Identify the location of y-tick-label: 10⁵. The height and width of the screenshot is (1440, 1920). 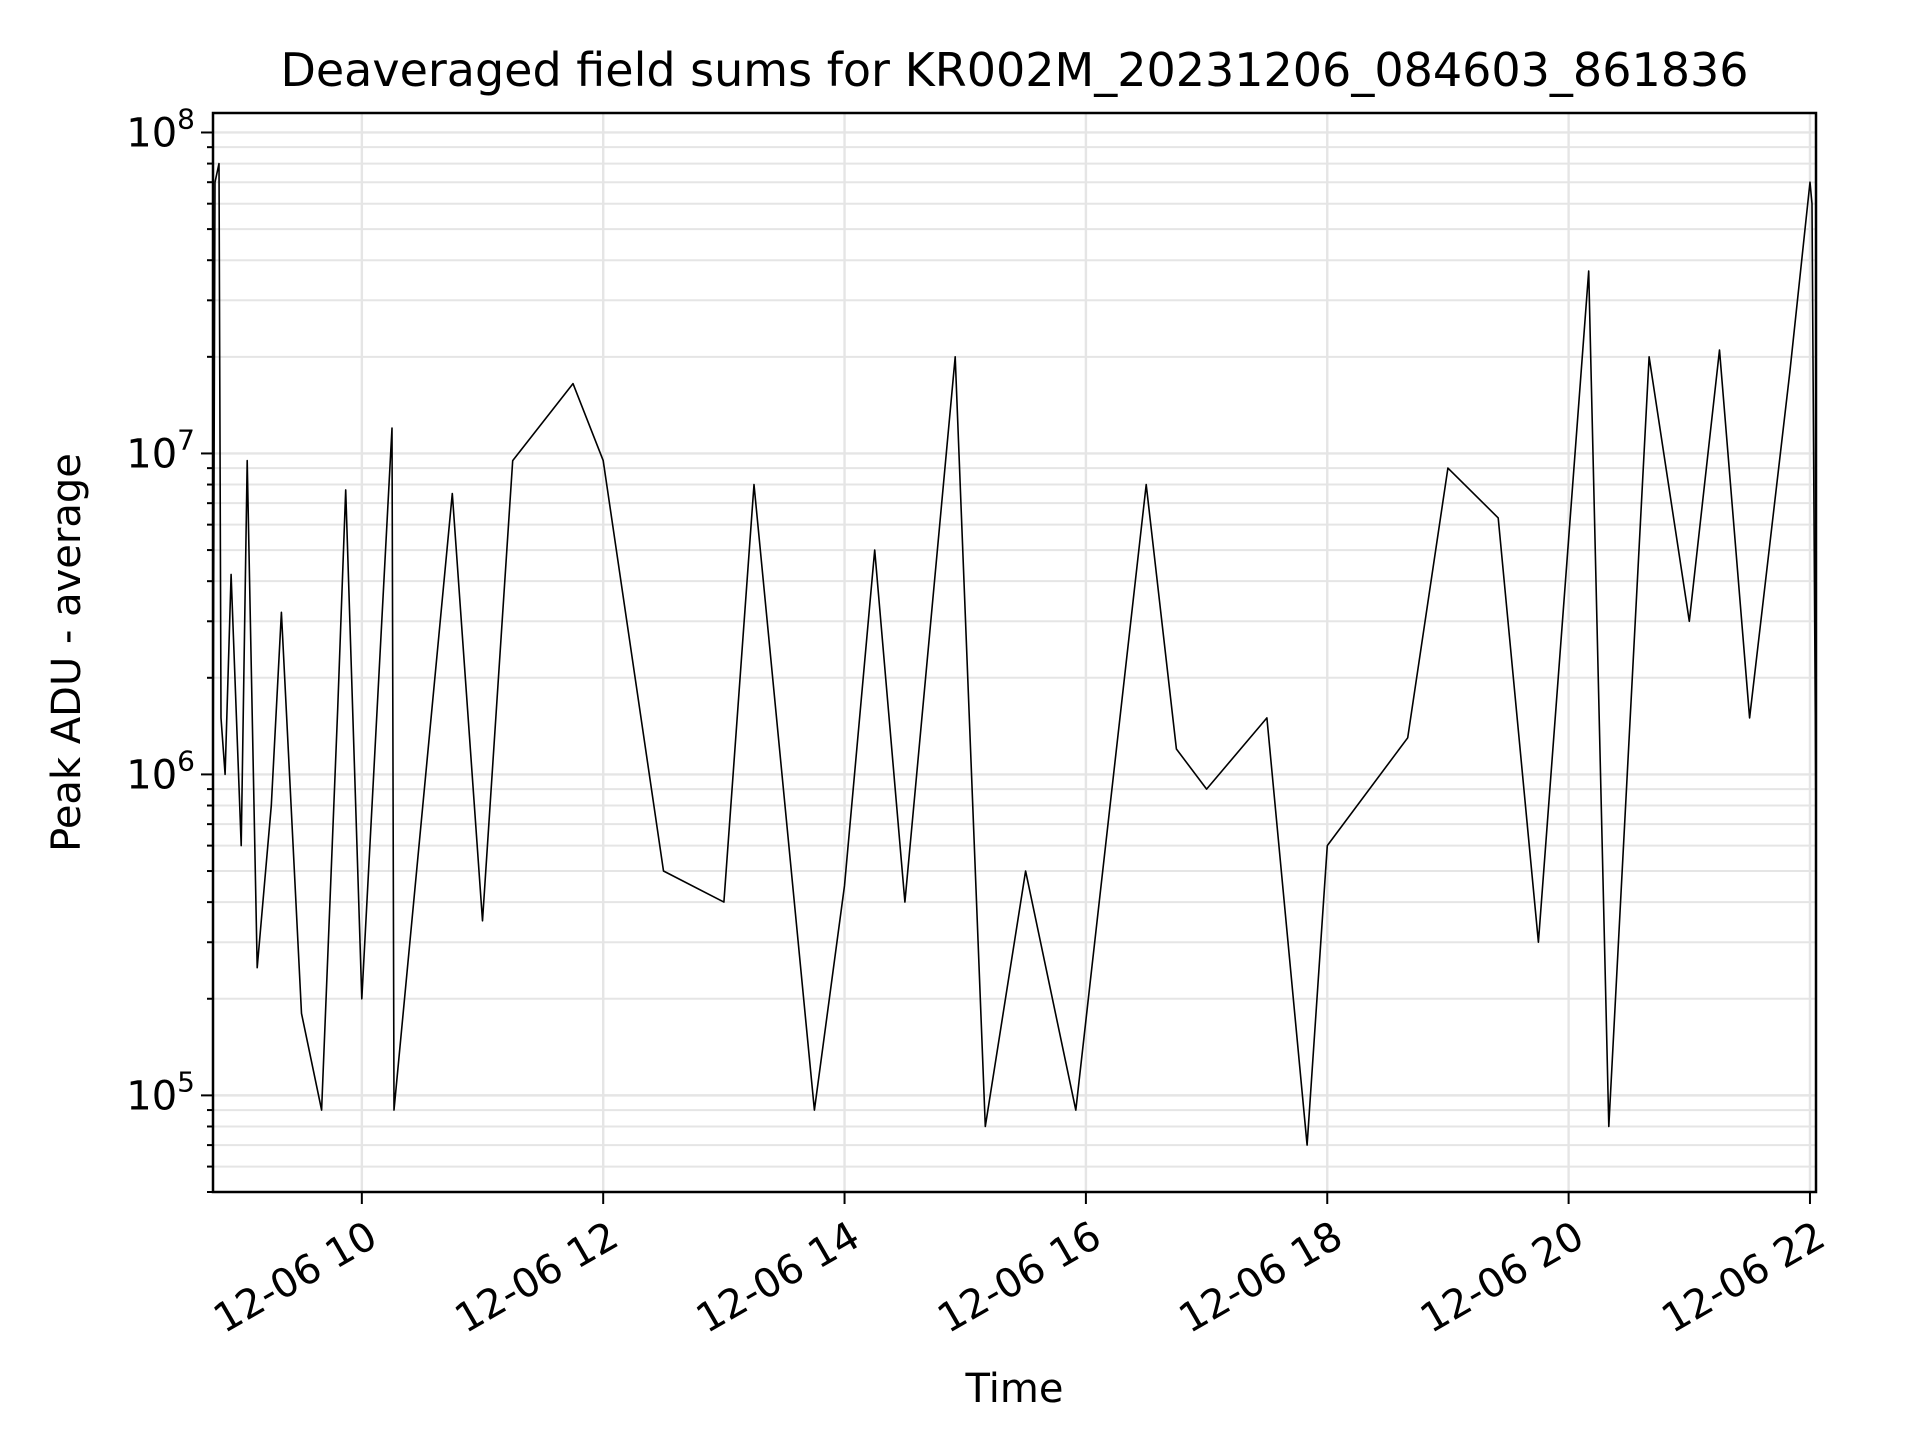
(160, 1092).